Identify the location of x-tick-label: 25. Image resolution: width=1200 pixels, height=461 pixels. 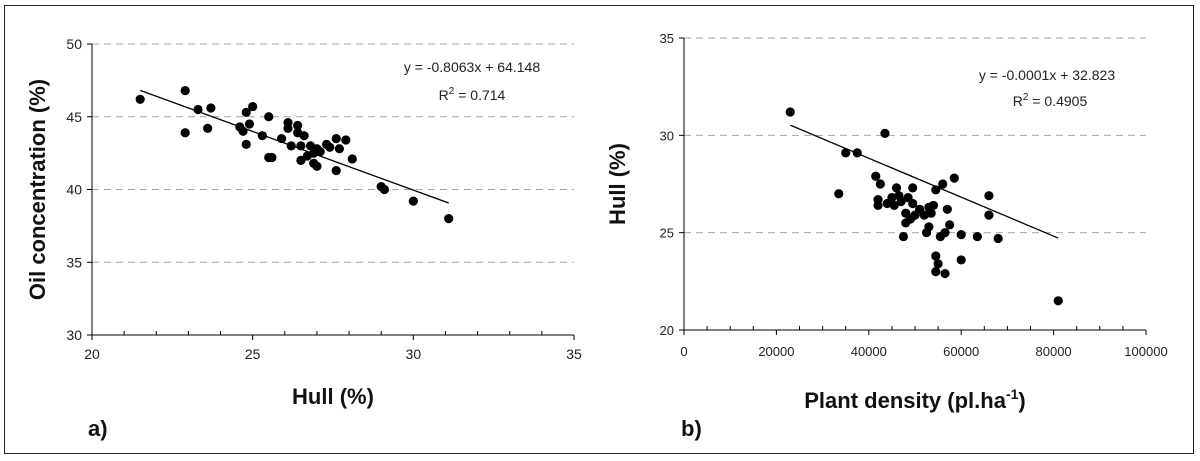
(253, 354).